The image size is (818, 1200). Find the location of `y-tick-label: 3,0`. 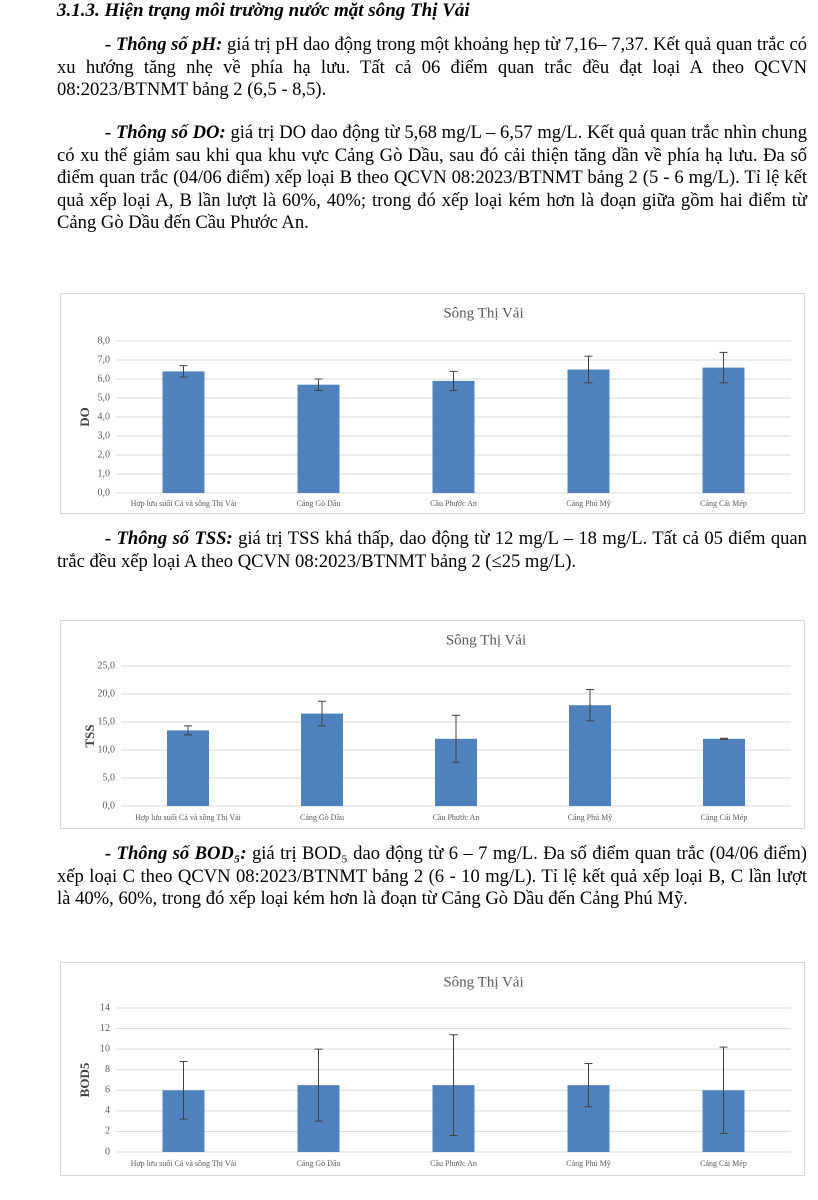

y-tick-label: 3,0 is located at coordinates (104, 435).